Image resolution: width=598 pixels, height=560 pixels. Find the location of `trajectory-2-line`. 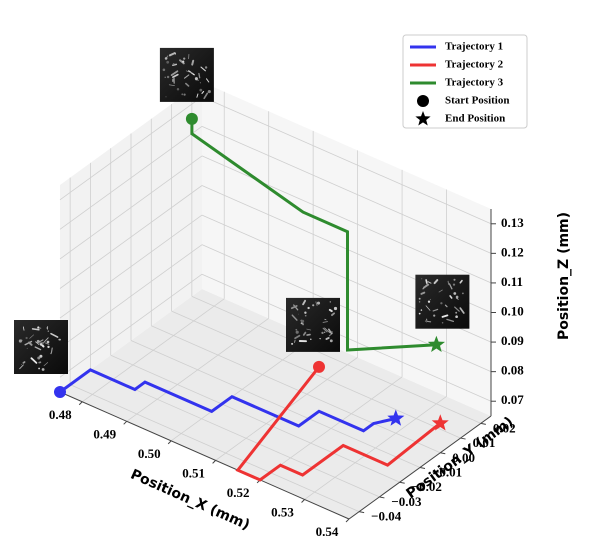

trajectory-2-line is located at coordinates (338, 423).